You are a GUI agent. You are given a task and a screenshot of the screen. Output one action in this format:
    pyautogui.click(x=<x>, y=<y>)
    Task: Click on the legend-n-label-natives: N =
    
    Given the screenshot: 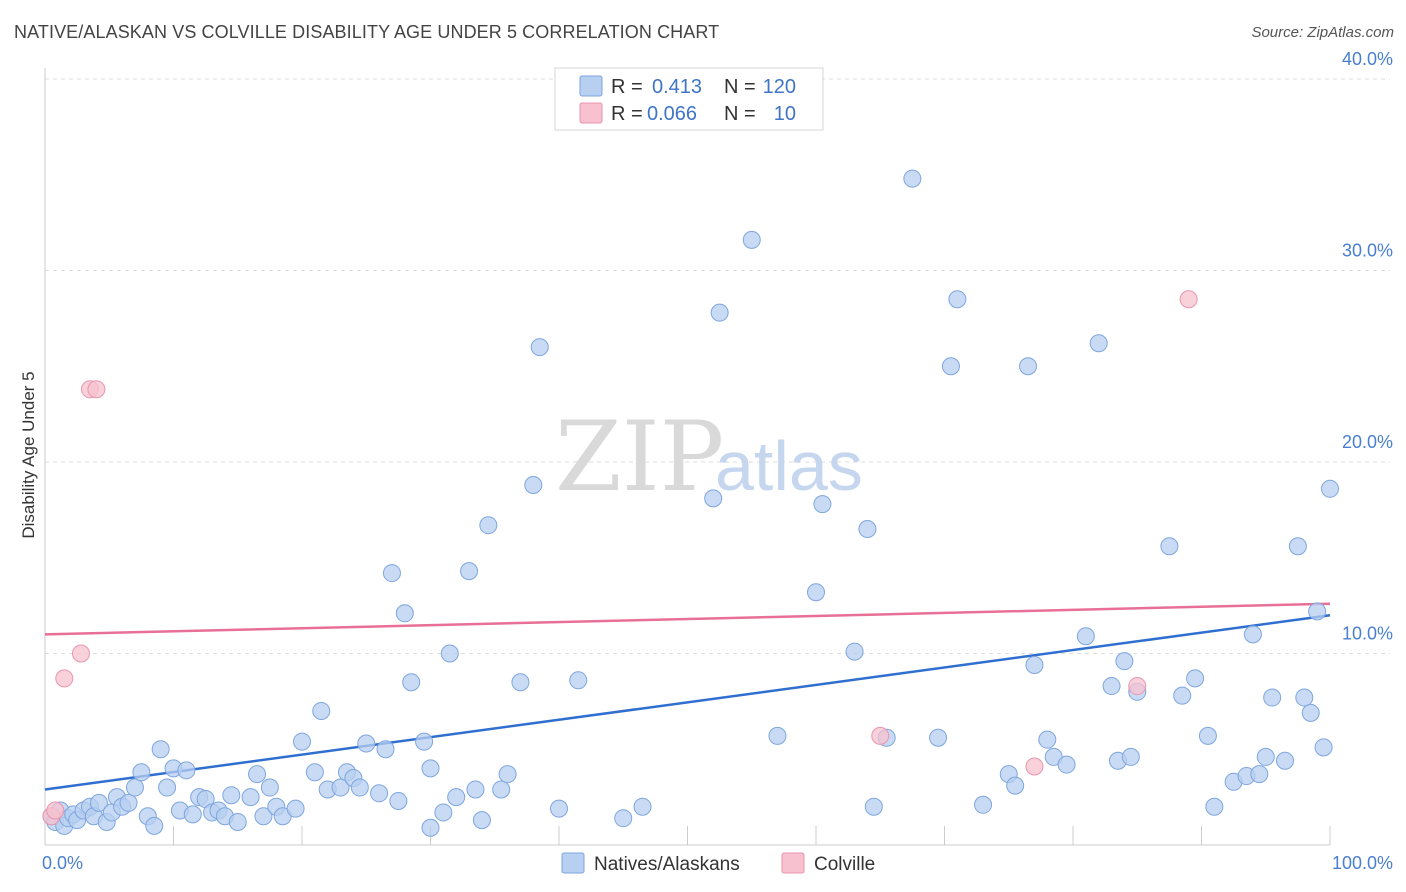 What is the action you would take?
    pyautogui.click(x=740, y=87)
    